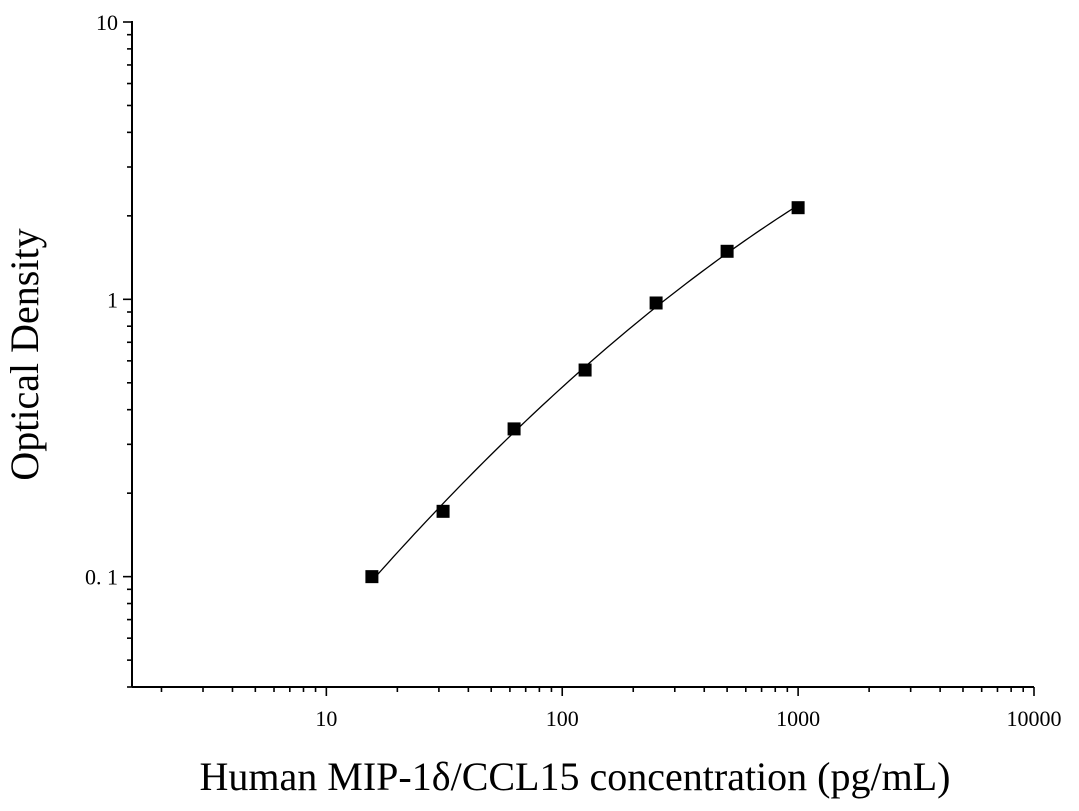 The width and height of the screenshot is (1079, 811). What do you see at coordinates (575, 776) in the screenshot?
I see `x-axis-title: Human MIP-1δ/CCL15 concentration (pg/mL)` at bounding box center [575, 776].